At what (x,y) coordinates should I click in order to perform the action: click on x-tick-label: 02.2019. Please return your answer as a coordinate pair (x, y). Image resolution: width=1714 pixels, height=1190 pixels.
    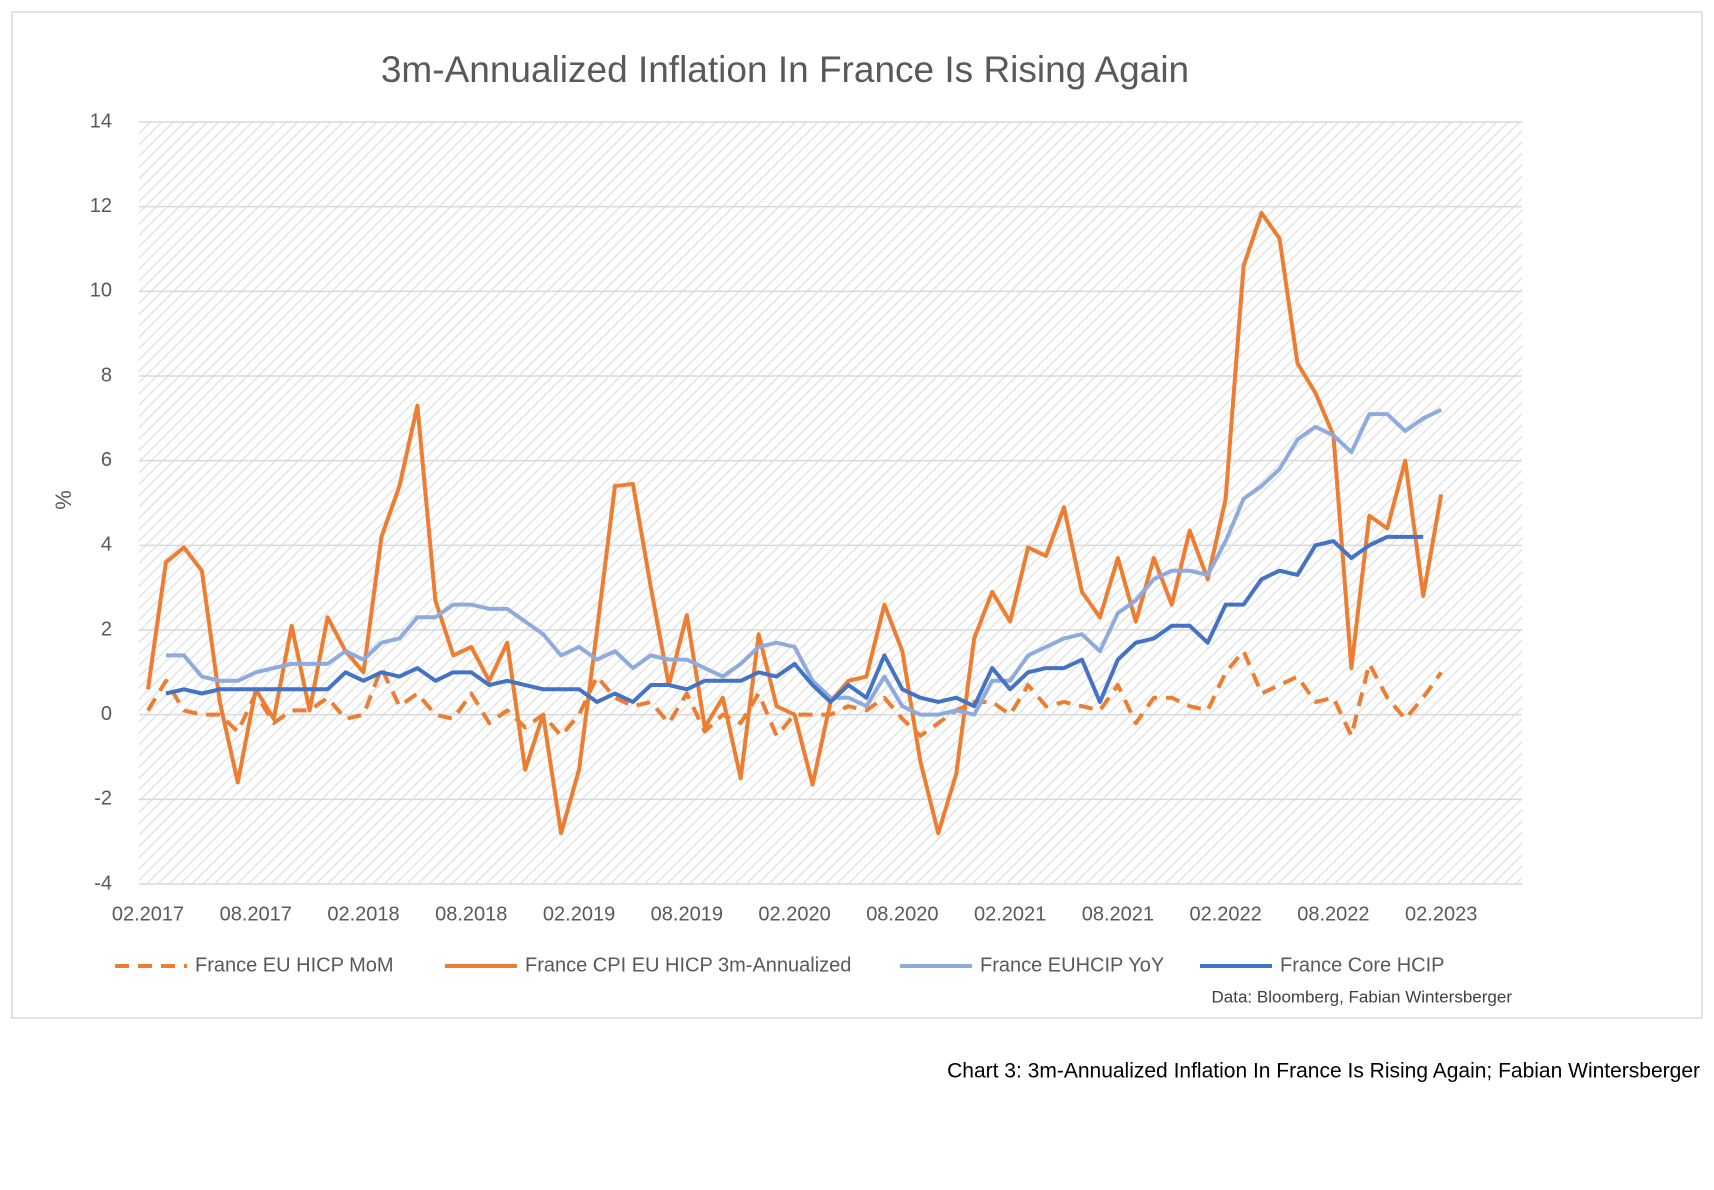
    Looking at the image, I should click on (579, 914).